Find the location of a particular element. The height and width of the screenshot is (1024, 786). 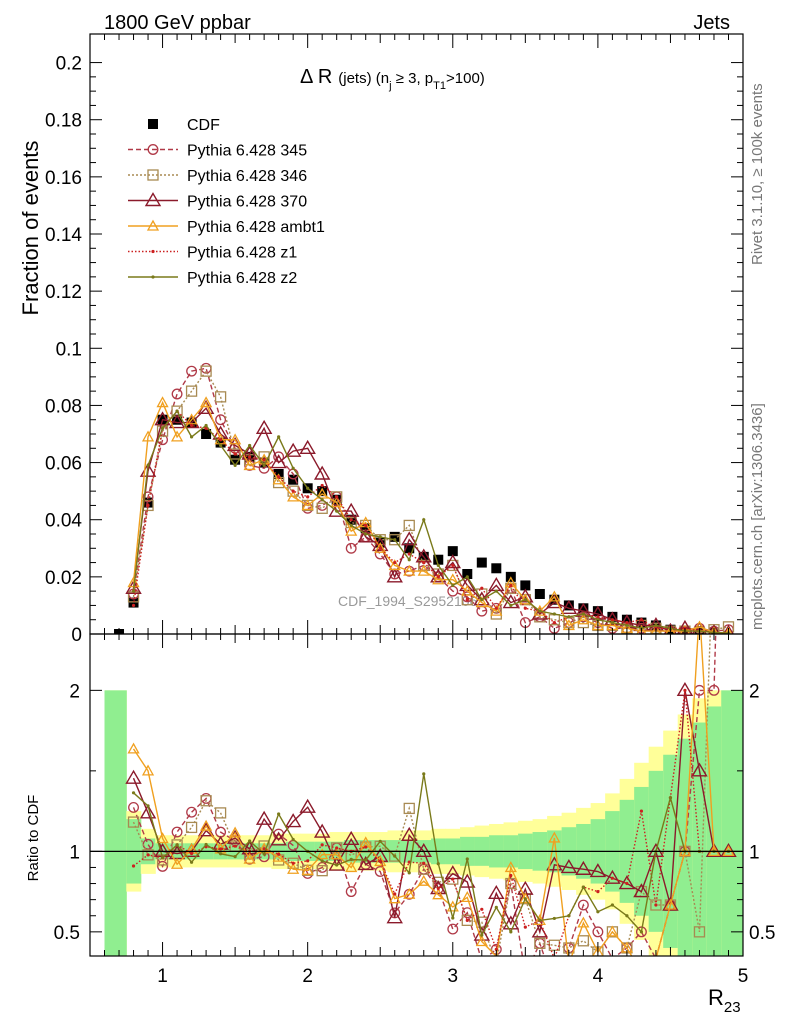

main-ytick-label: 0.16 is located at coordinates (63, 178).